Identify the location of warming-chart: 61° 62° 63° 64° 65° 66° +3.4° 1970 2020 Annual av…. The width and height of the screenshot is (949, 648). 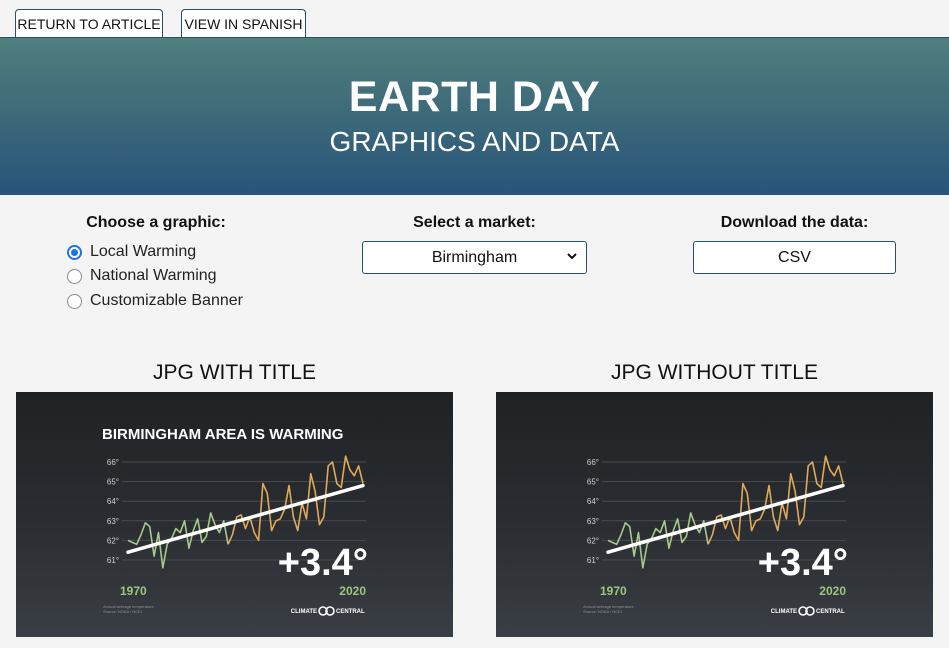
(715, 535).